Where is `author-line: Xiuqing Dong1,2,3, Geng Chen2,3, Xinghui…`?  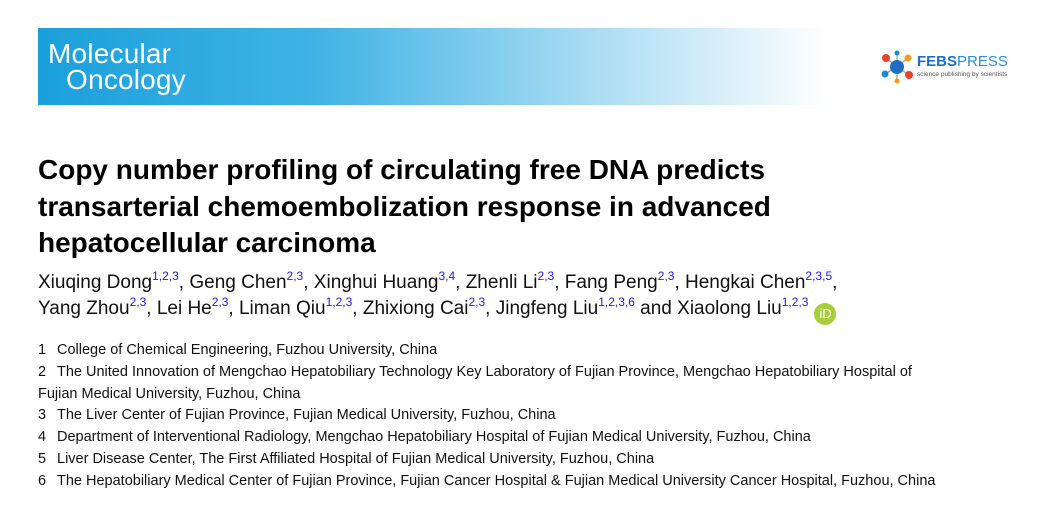 author-line: Xiuqing Dong1,2,3, Geng Chen2,3, Xinghui… is located at coordinates (437, 283).